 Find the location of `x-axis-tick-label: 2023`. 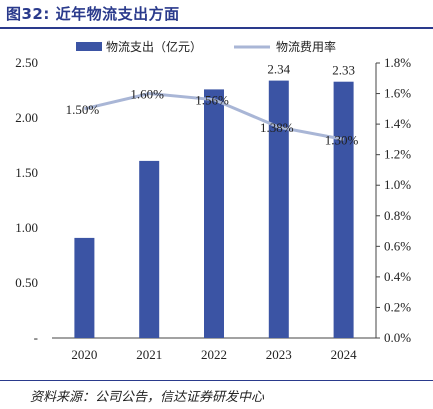

x-axis-tick-label: 2023 is located at coordinates (279, 354).